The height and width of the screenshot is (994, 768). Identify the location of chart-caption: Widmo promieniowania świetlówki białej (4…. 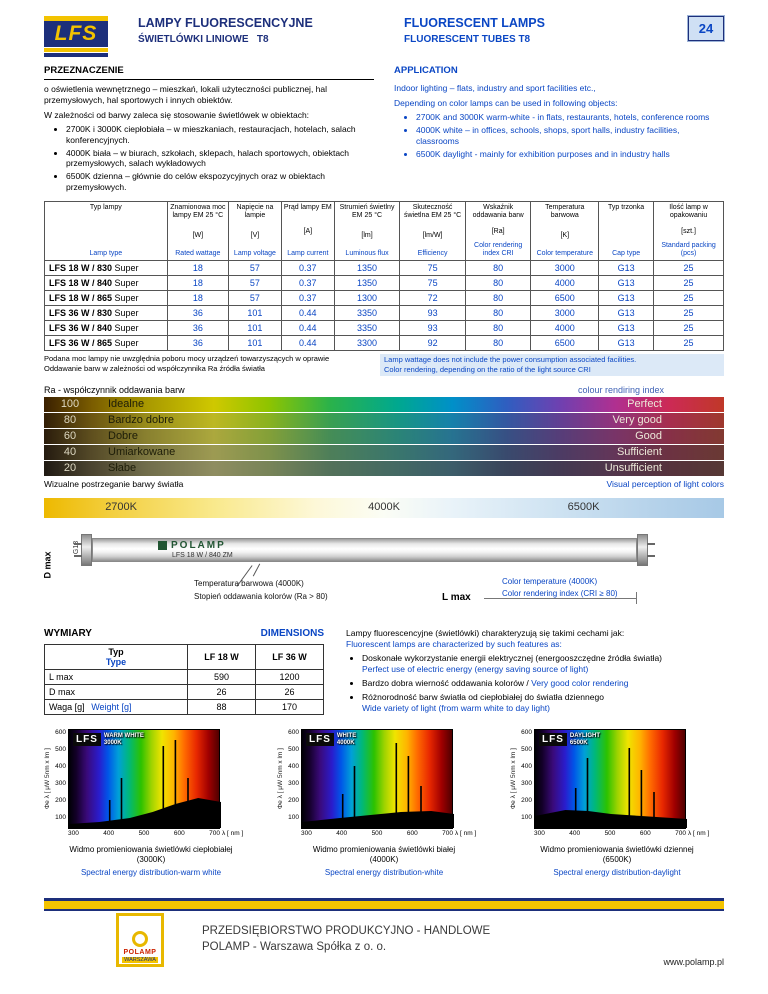
(384, 862).